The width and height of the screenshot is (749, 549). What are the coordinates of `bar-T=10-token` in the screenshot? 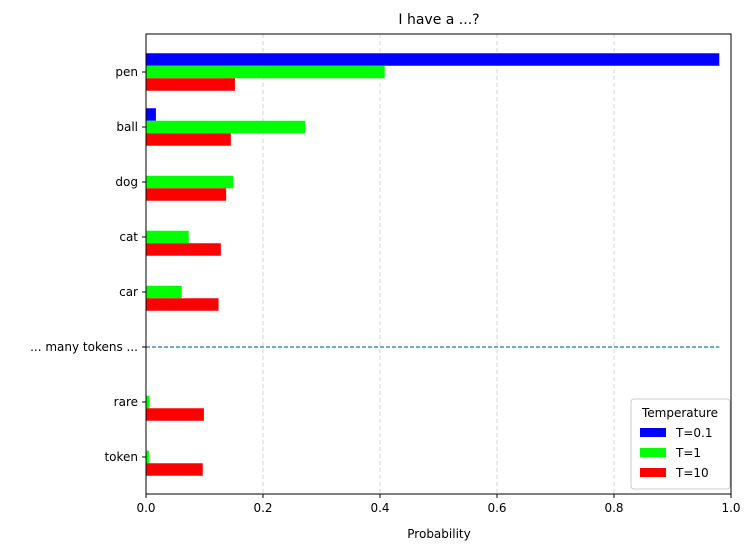 It's located at (174, 469).